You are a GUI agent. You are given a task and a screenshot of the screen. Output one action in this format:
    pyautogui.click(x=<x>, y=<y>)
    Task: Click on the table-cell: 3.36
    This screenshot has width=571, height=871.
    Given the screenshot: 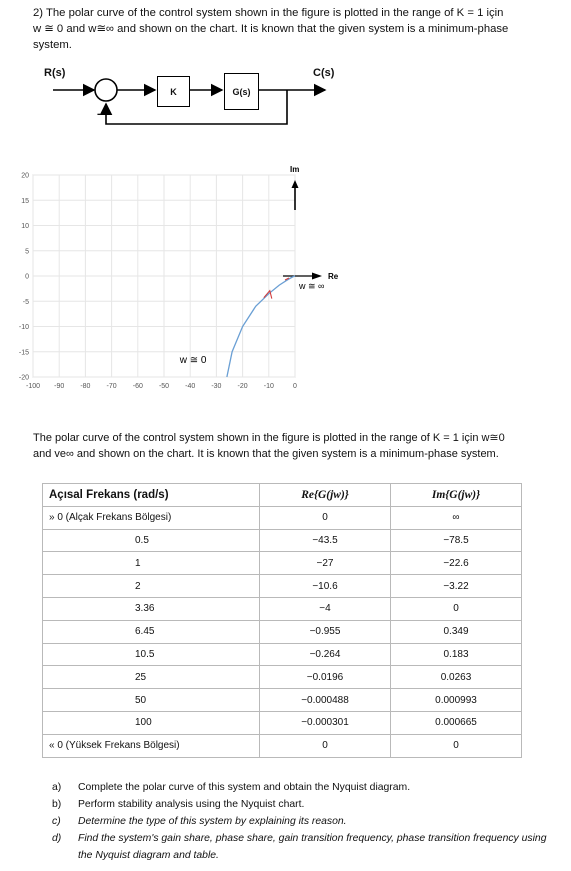 What is the action you would take?
    pyautogui.click(x=151, y=608)
    